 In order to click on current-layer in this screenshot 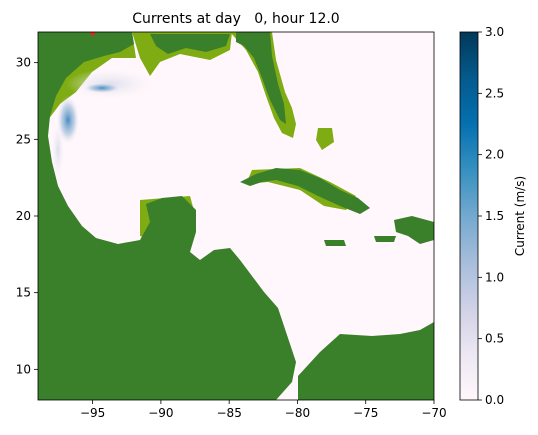, I will do `click(103, 123)`.